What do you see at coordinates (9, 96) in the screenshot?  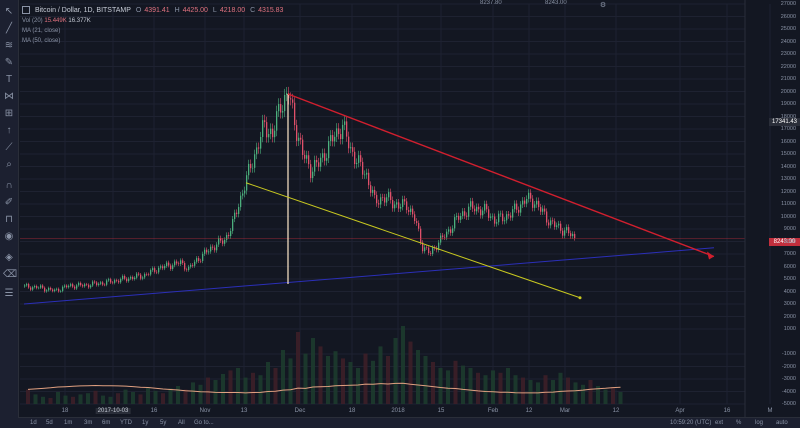 I see `pattern-icon: ⋈` at bounding box center [9, 96].